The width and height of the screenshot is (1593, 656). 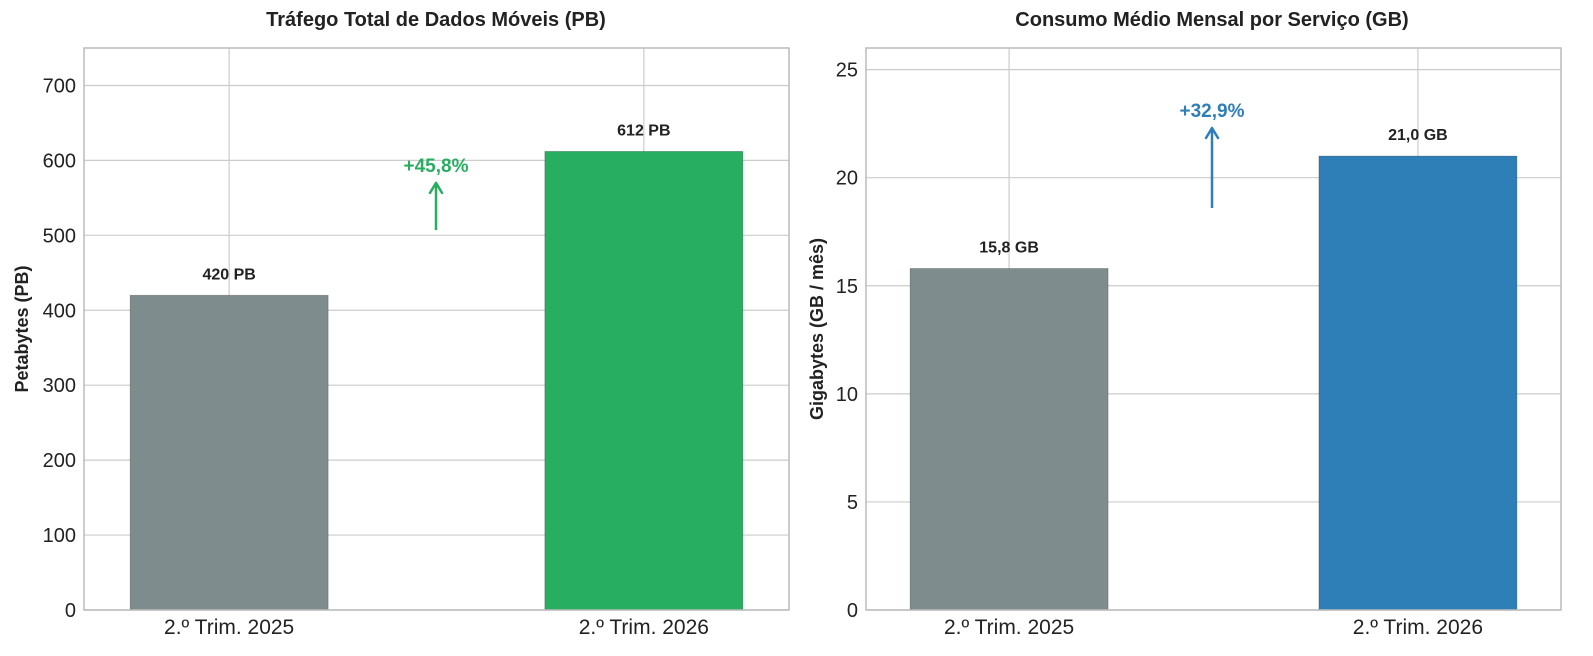 What do you see at coordinates (847, 71) in the screenshot?
I see `y-tick-label: 25` at bounding box center [847, 71].